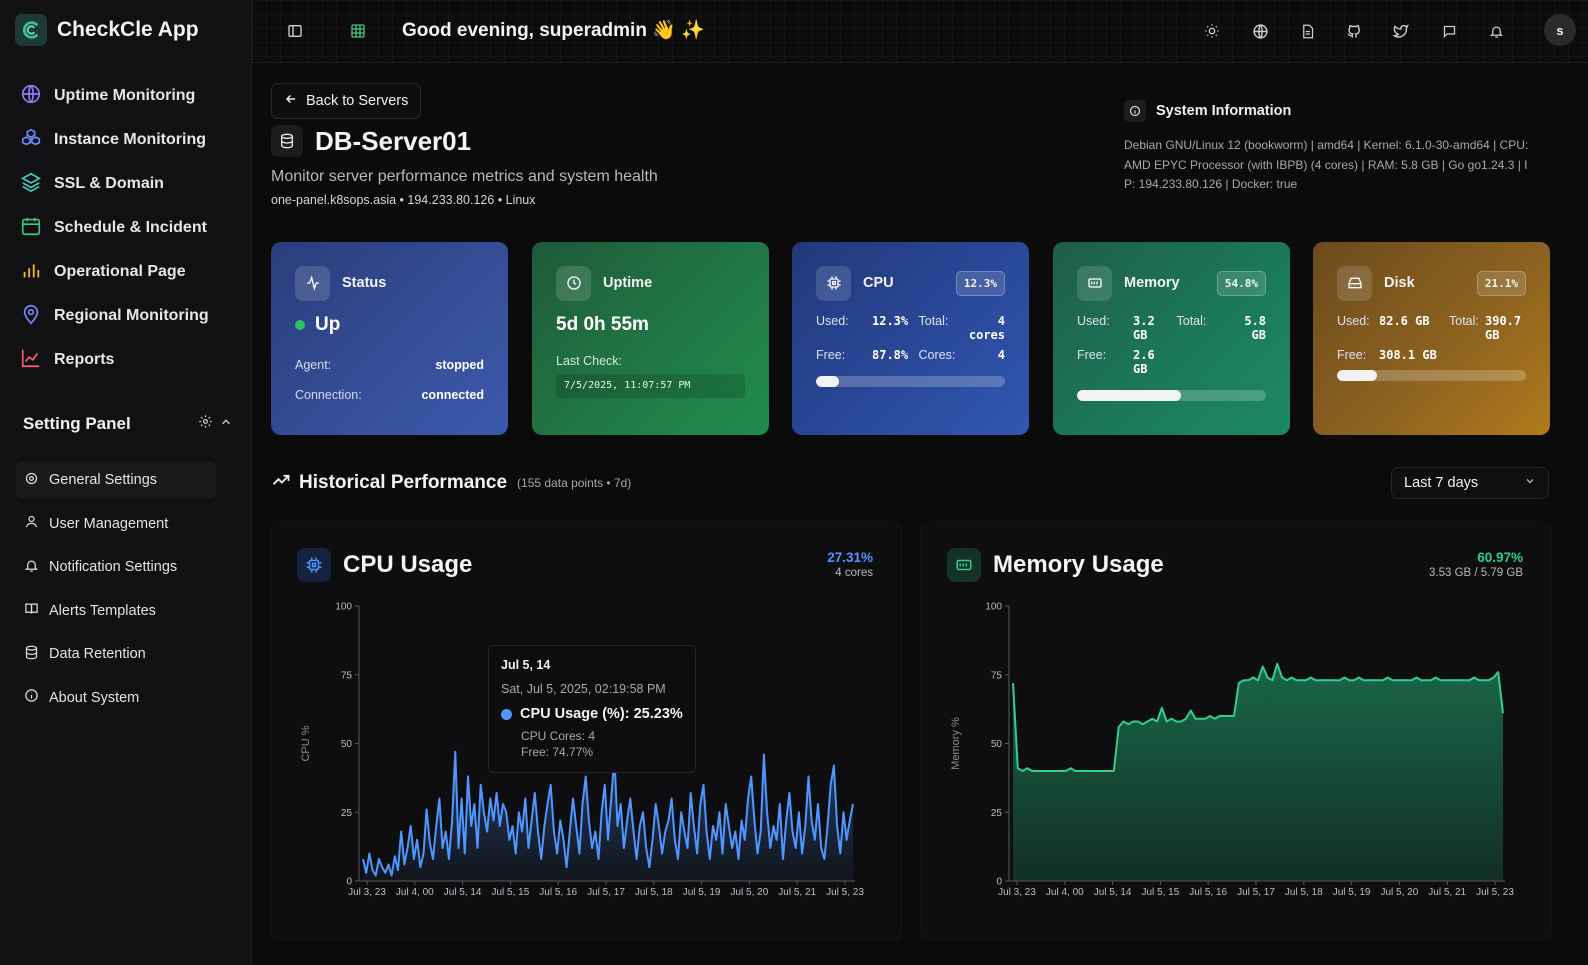 The width and height of the screenshot is (1588, 965). I want to click on last-check-value: 7/5/2025, 11:07:57 PM, so click(650, 386).